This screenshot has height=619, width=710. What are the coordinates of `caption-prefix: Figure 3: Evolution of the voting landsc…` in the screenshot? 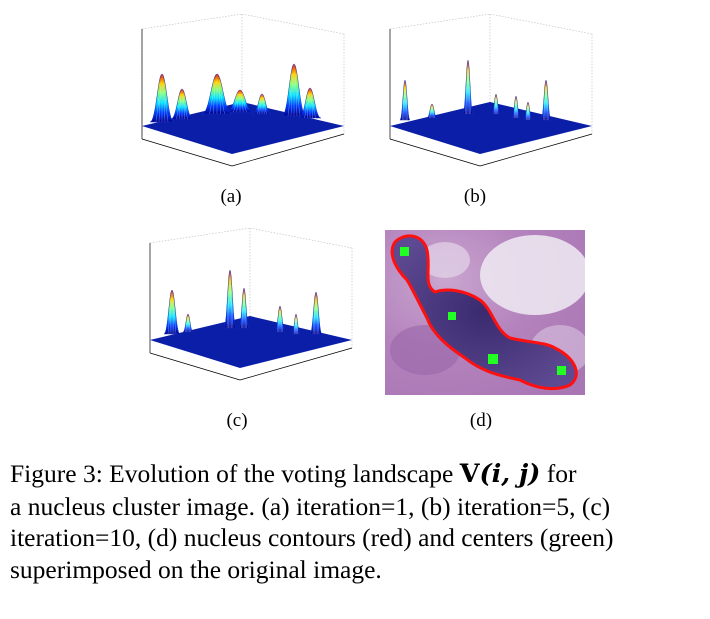 It's located at (235, 473).